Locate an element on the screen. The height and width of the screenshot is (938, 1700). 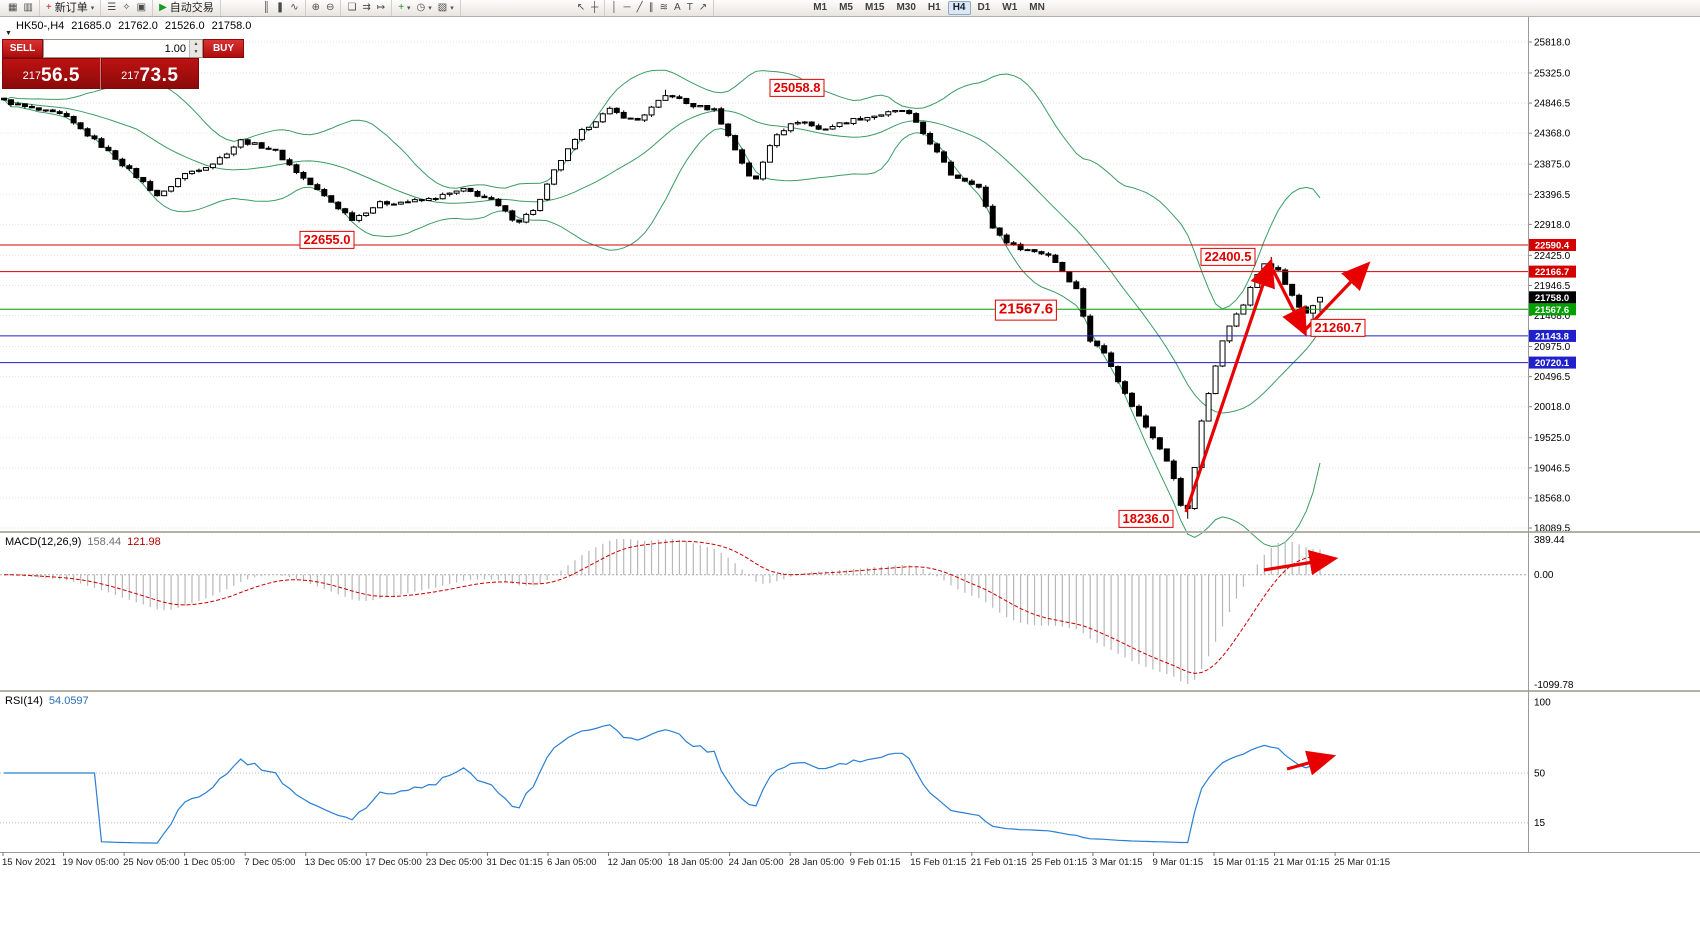
price-annotation: 25058.8 is located at coordinates (797, 88).